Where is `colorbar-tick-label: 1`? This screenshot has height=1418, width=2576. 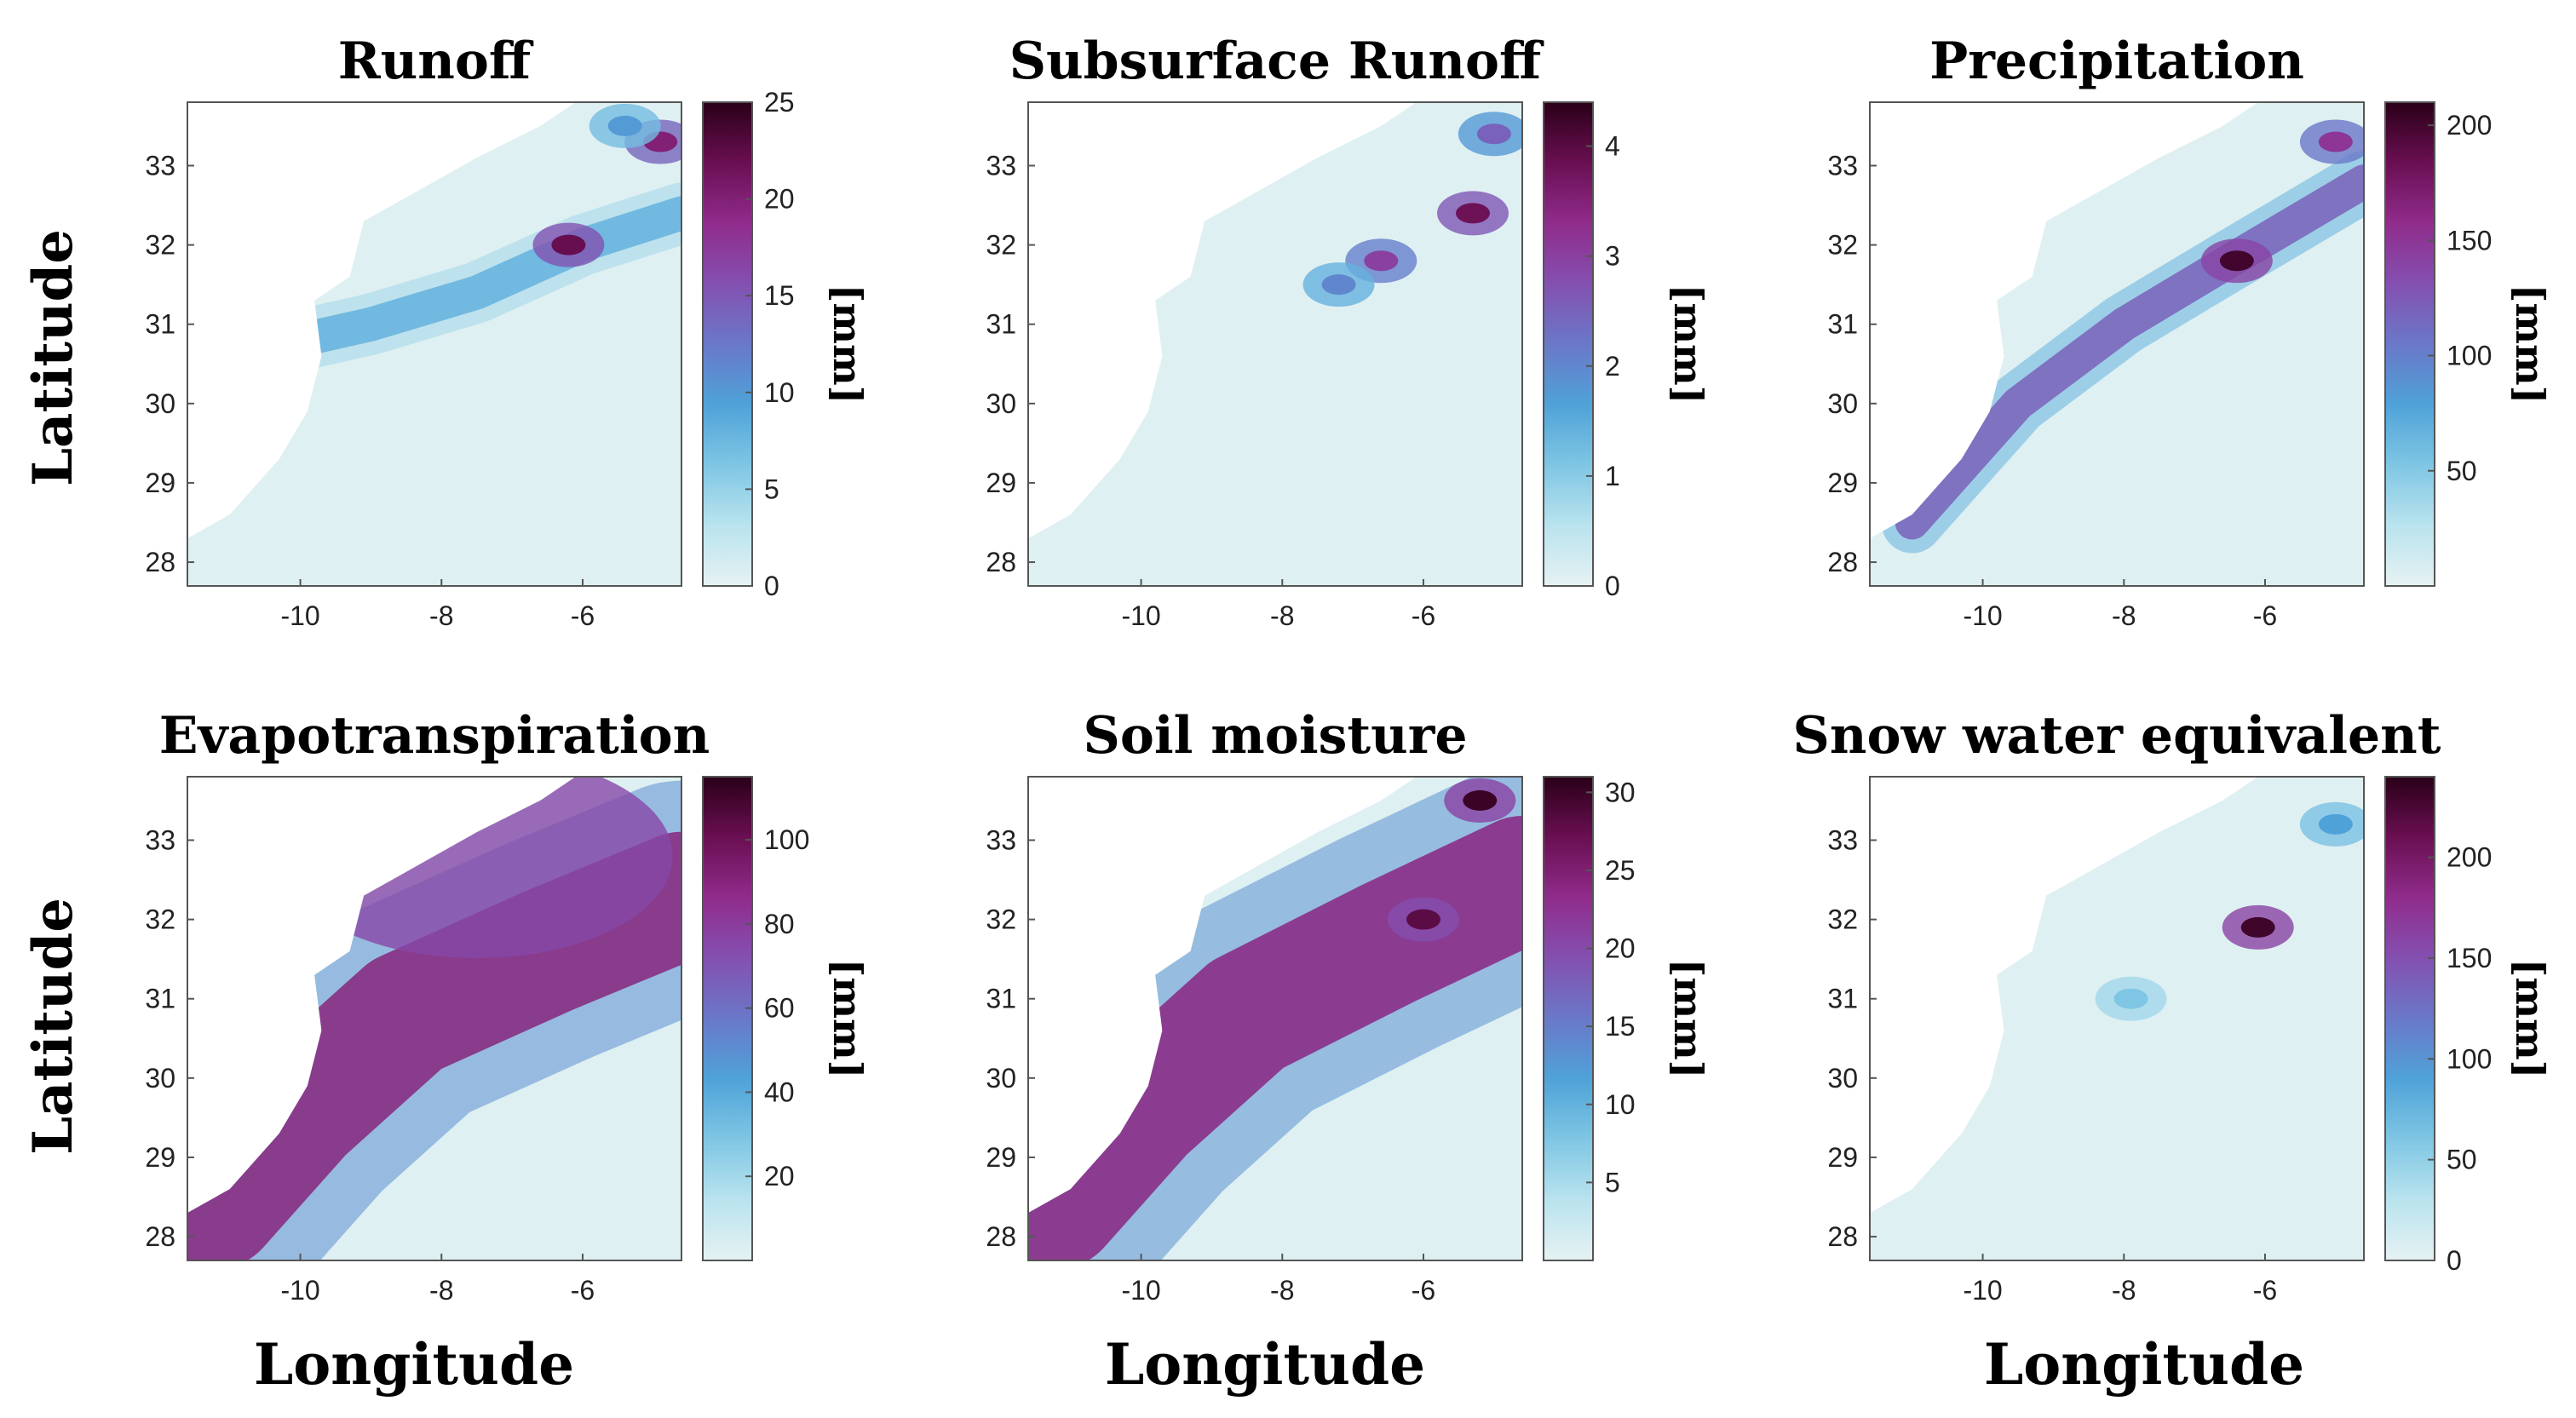
colorbar-tick-label: 1 is located at coordinates (1612, 476).